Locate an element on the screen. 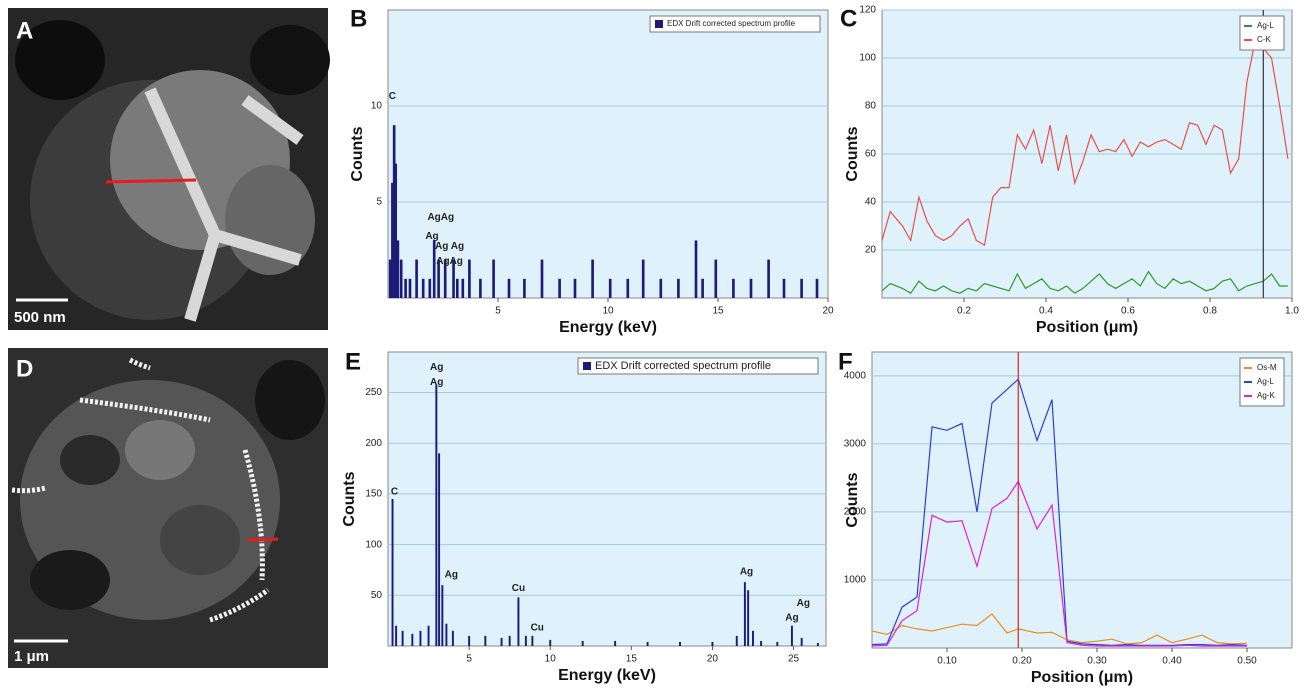  plot-area is located at coordinates (1082, 500).